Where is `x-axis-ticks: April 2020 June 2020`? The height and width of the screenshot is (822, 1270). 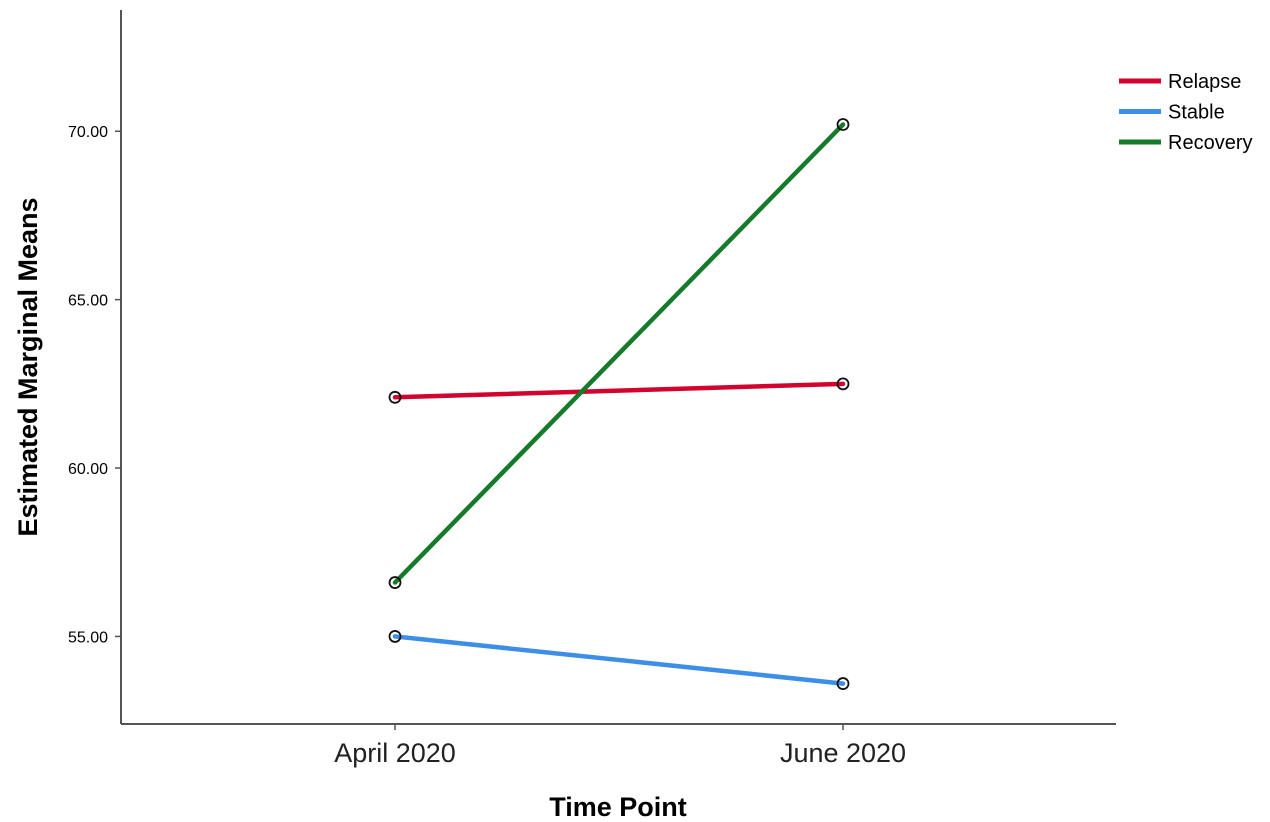
x-axis-ticks: April 2020 June 2020 is located at coordinates (620, 746).